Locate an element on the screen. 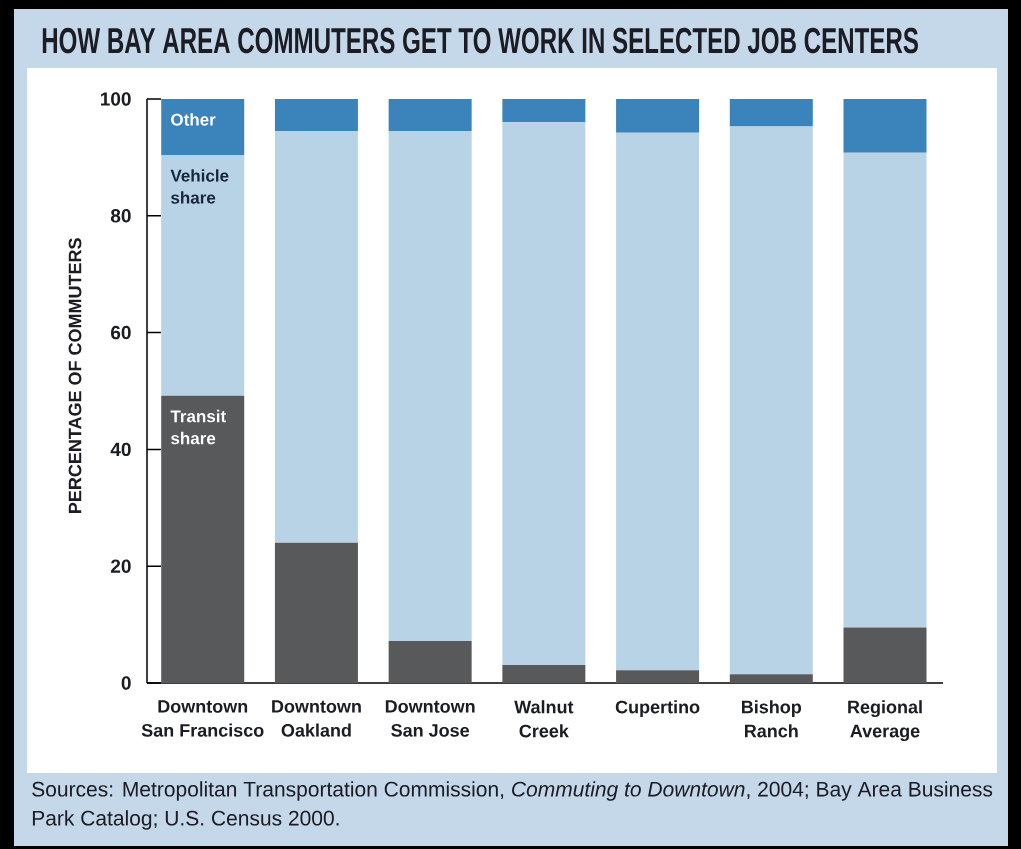 The width and height of the screenshot is (1021, 849). y-tick-label: 60 is located at coordinates (121, 332).